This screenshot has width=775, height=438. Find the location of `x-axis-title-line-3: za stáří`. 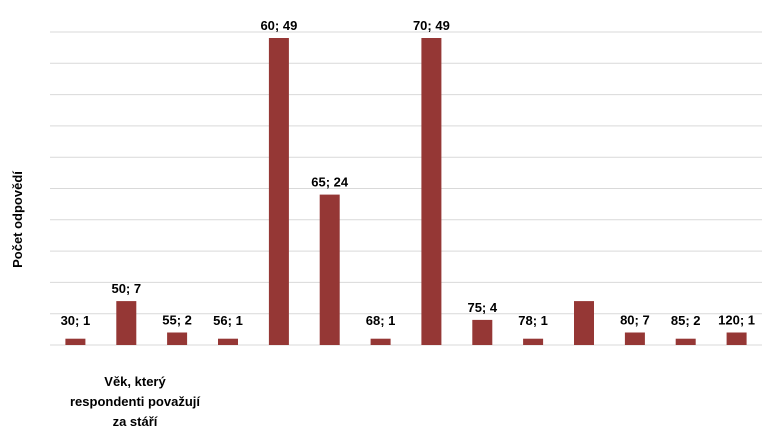

x-axis-title-line-3: za stáří is located at coordinates (135, 421).